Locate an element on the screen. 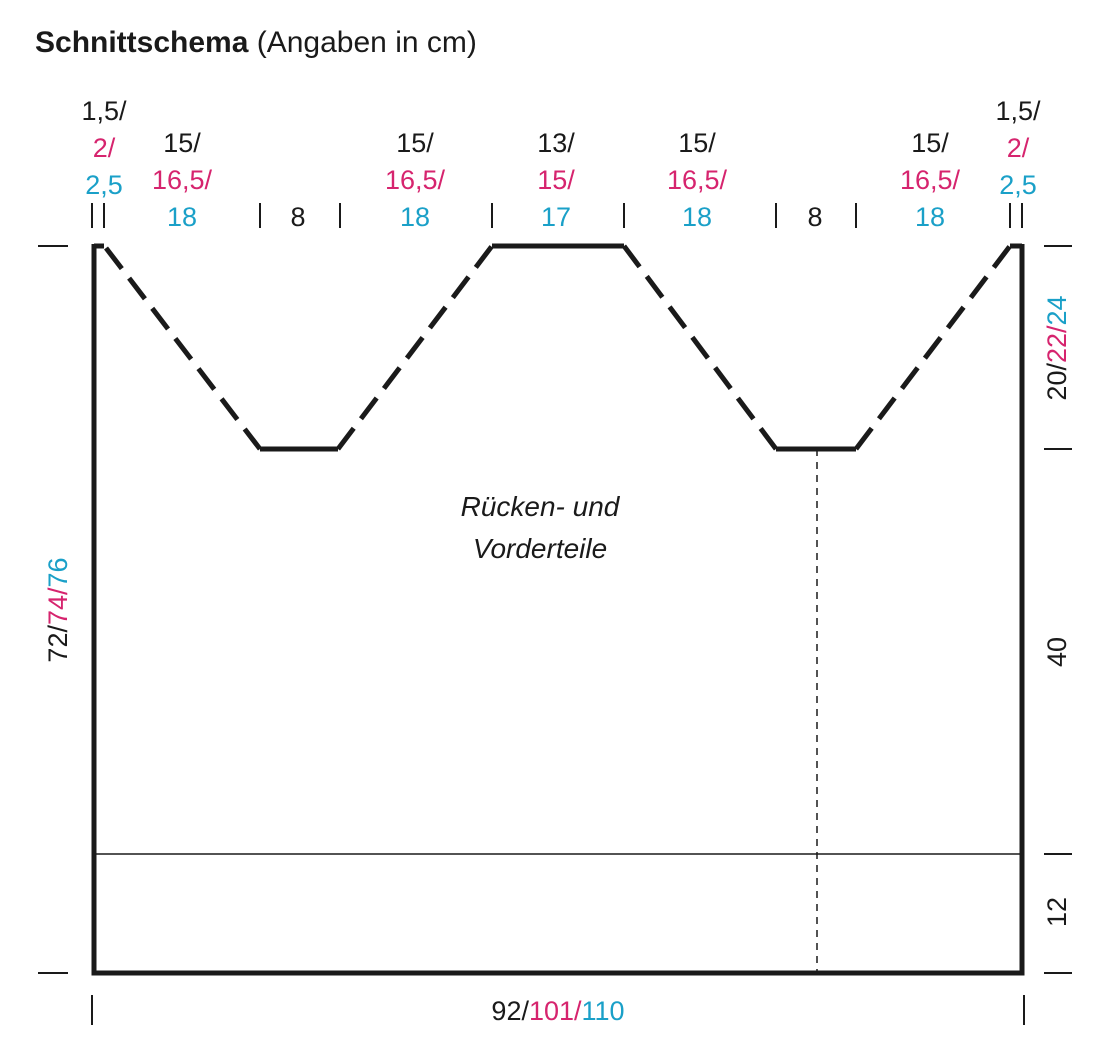 Image resolution: width=1114 pixels, height=1048 pixels. top-measure: 17 is located at coordinates (556, 217).